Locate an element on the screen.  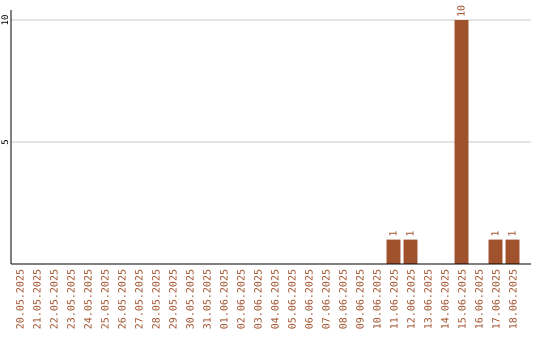
y-tick-label: 5 is located at coordinates (6, 142).